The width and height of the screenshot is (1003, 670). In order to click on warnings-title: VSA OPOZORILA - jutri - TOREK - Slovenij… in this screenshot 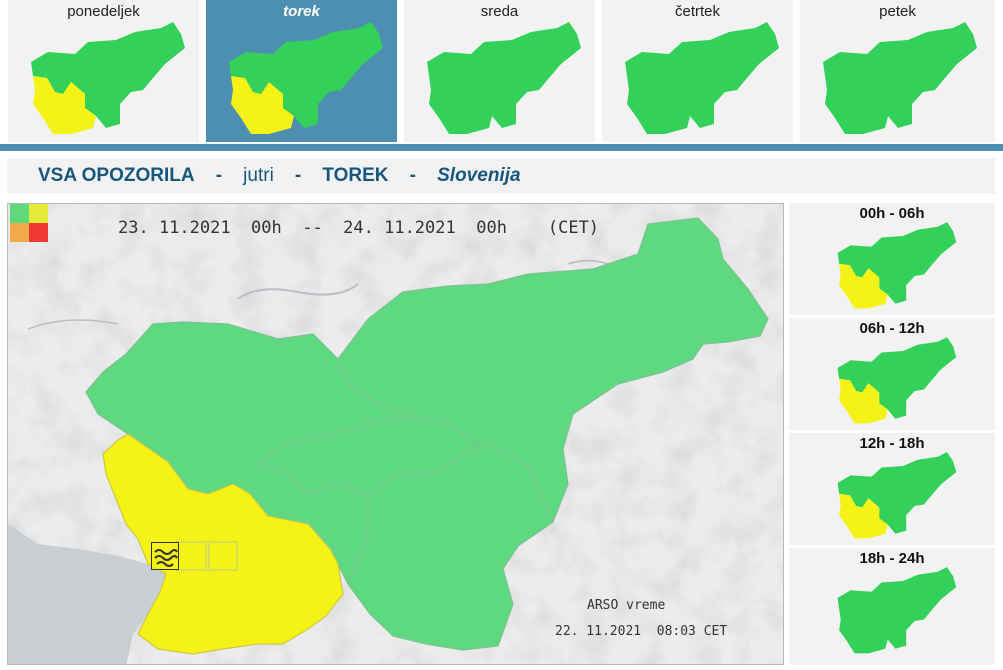, I will do `click(501, 176)`.